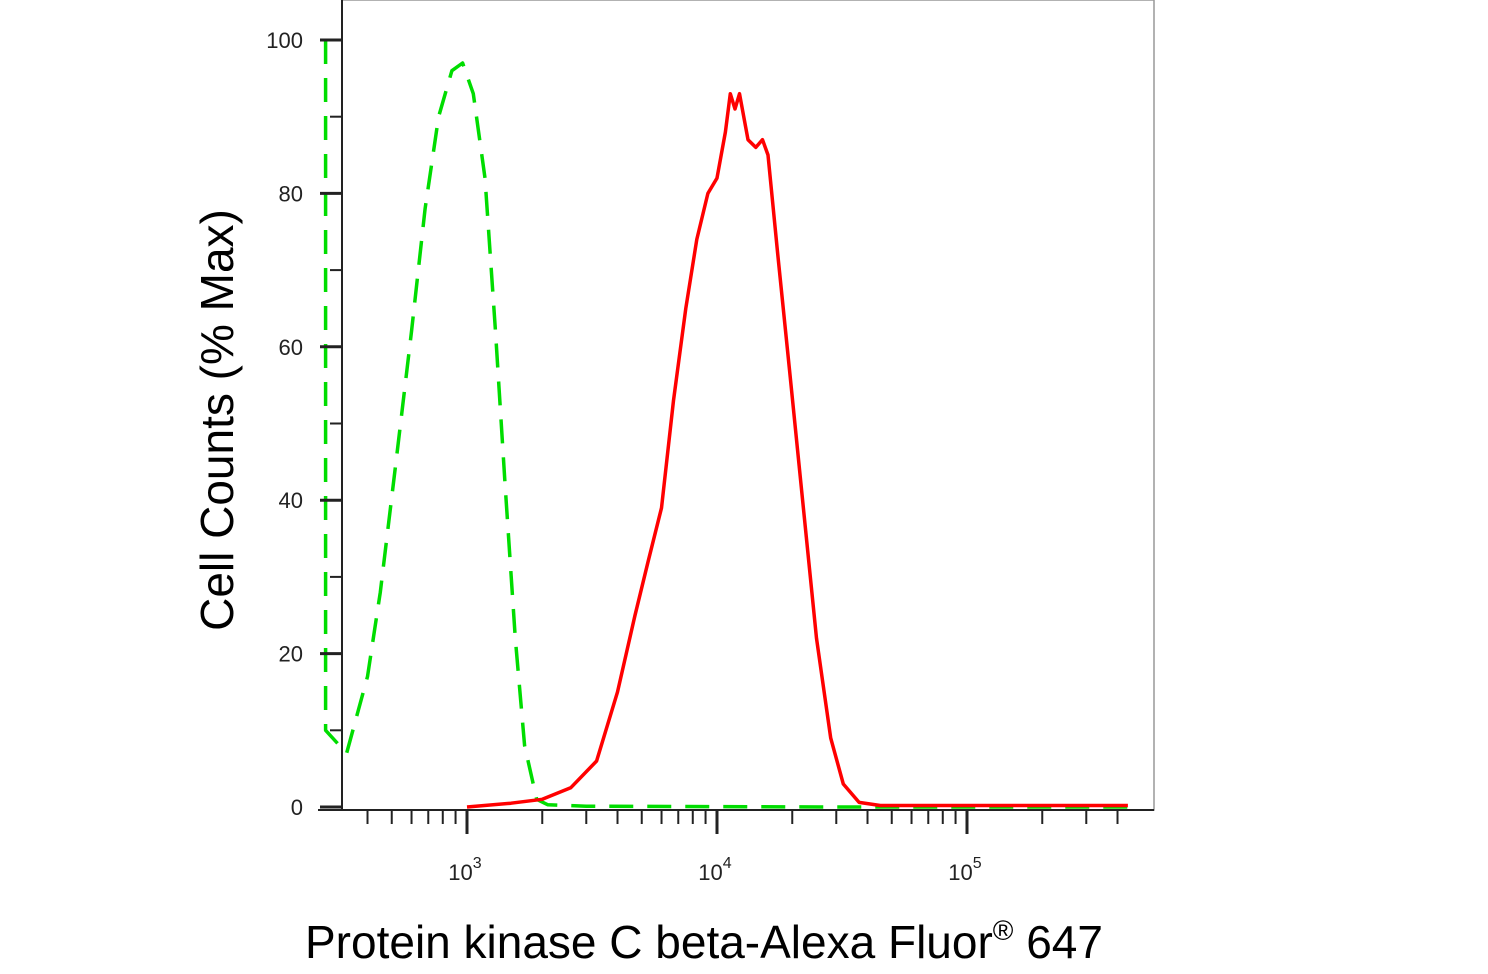 Image resolution: width=1488 pixels, height=974 pixels. Describe the element at coordinates (284, 40) in the screenshot. I see `y-tick-label: 100` at that location.